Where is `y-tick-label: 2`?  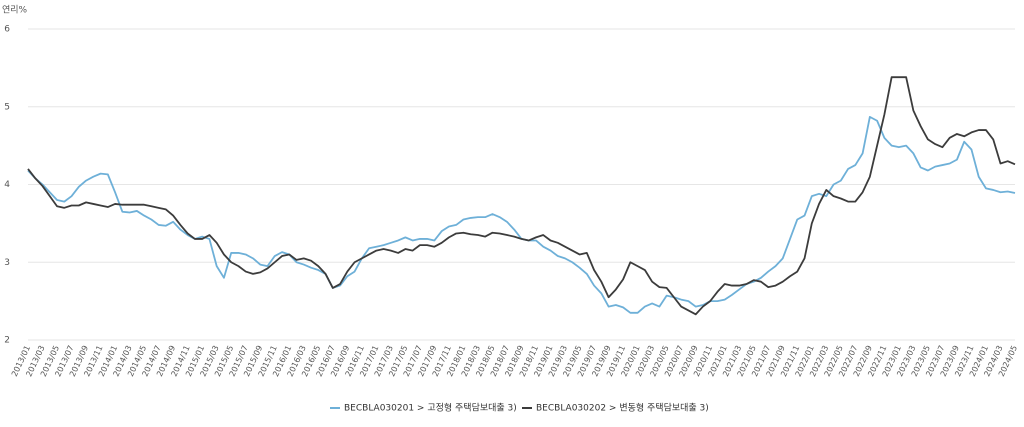
y-tick-label: 2 is located at coordinates (7, 341).